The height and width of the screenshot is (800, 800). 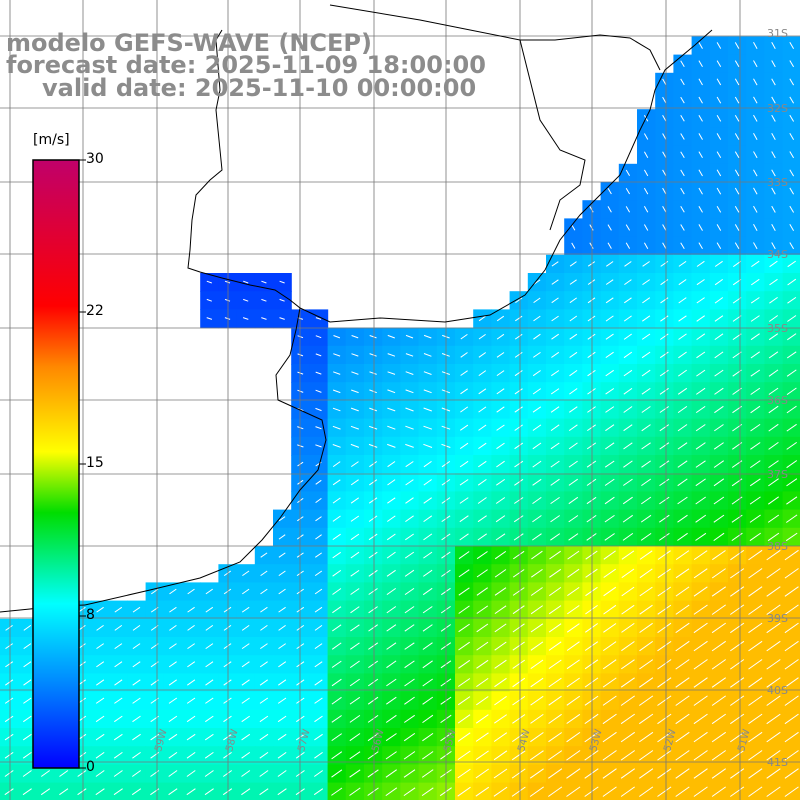 I want to click on lat-label: 34S, so click(x=777, y=254).